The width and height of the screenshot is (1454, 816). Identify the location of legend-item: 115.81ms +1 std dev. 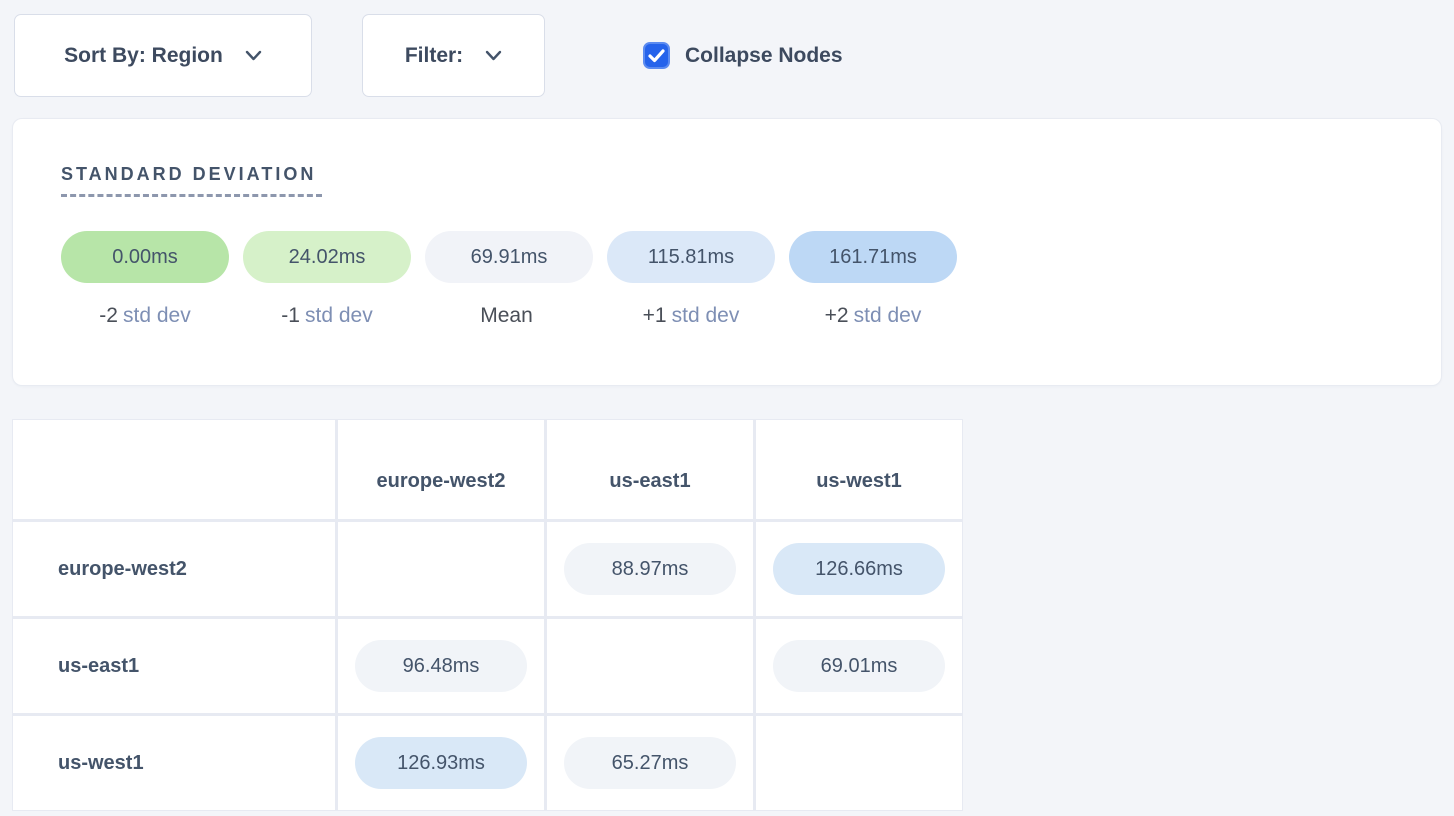
(691, 279).